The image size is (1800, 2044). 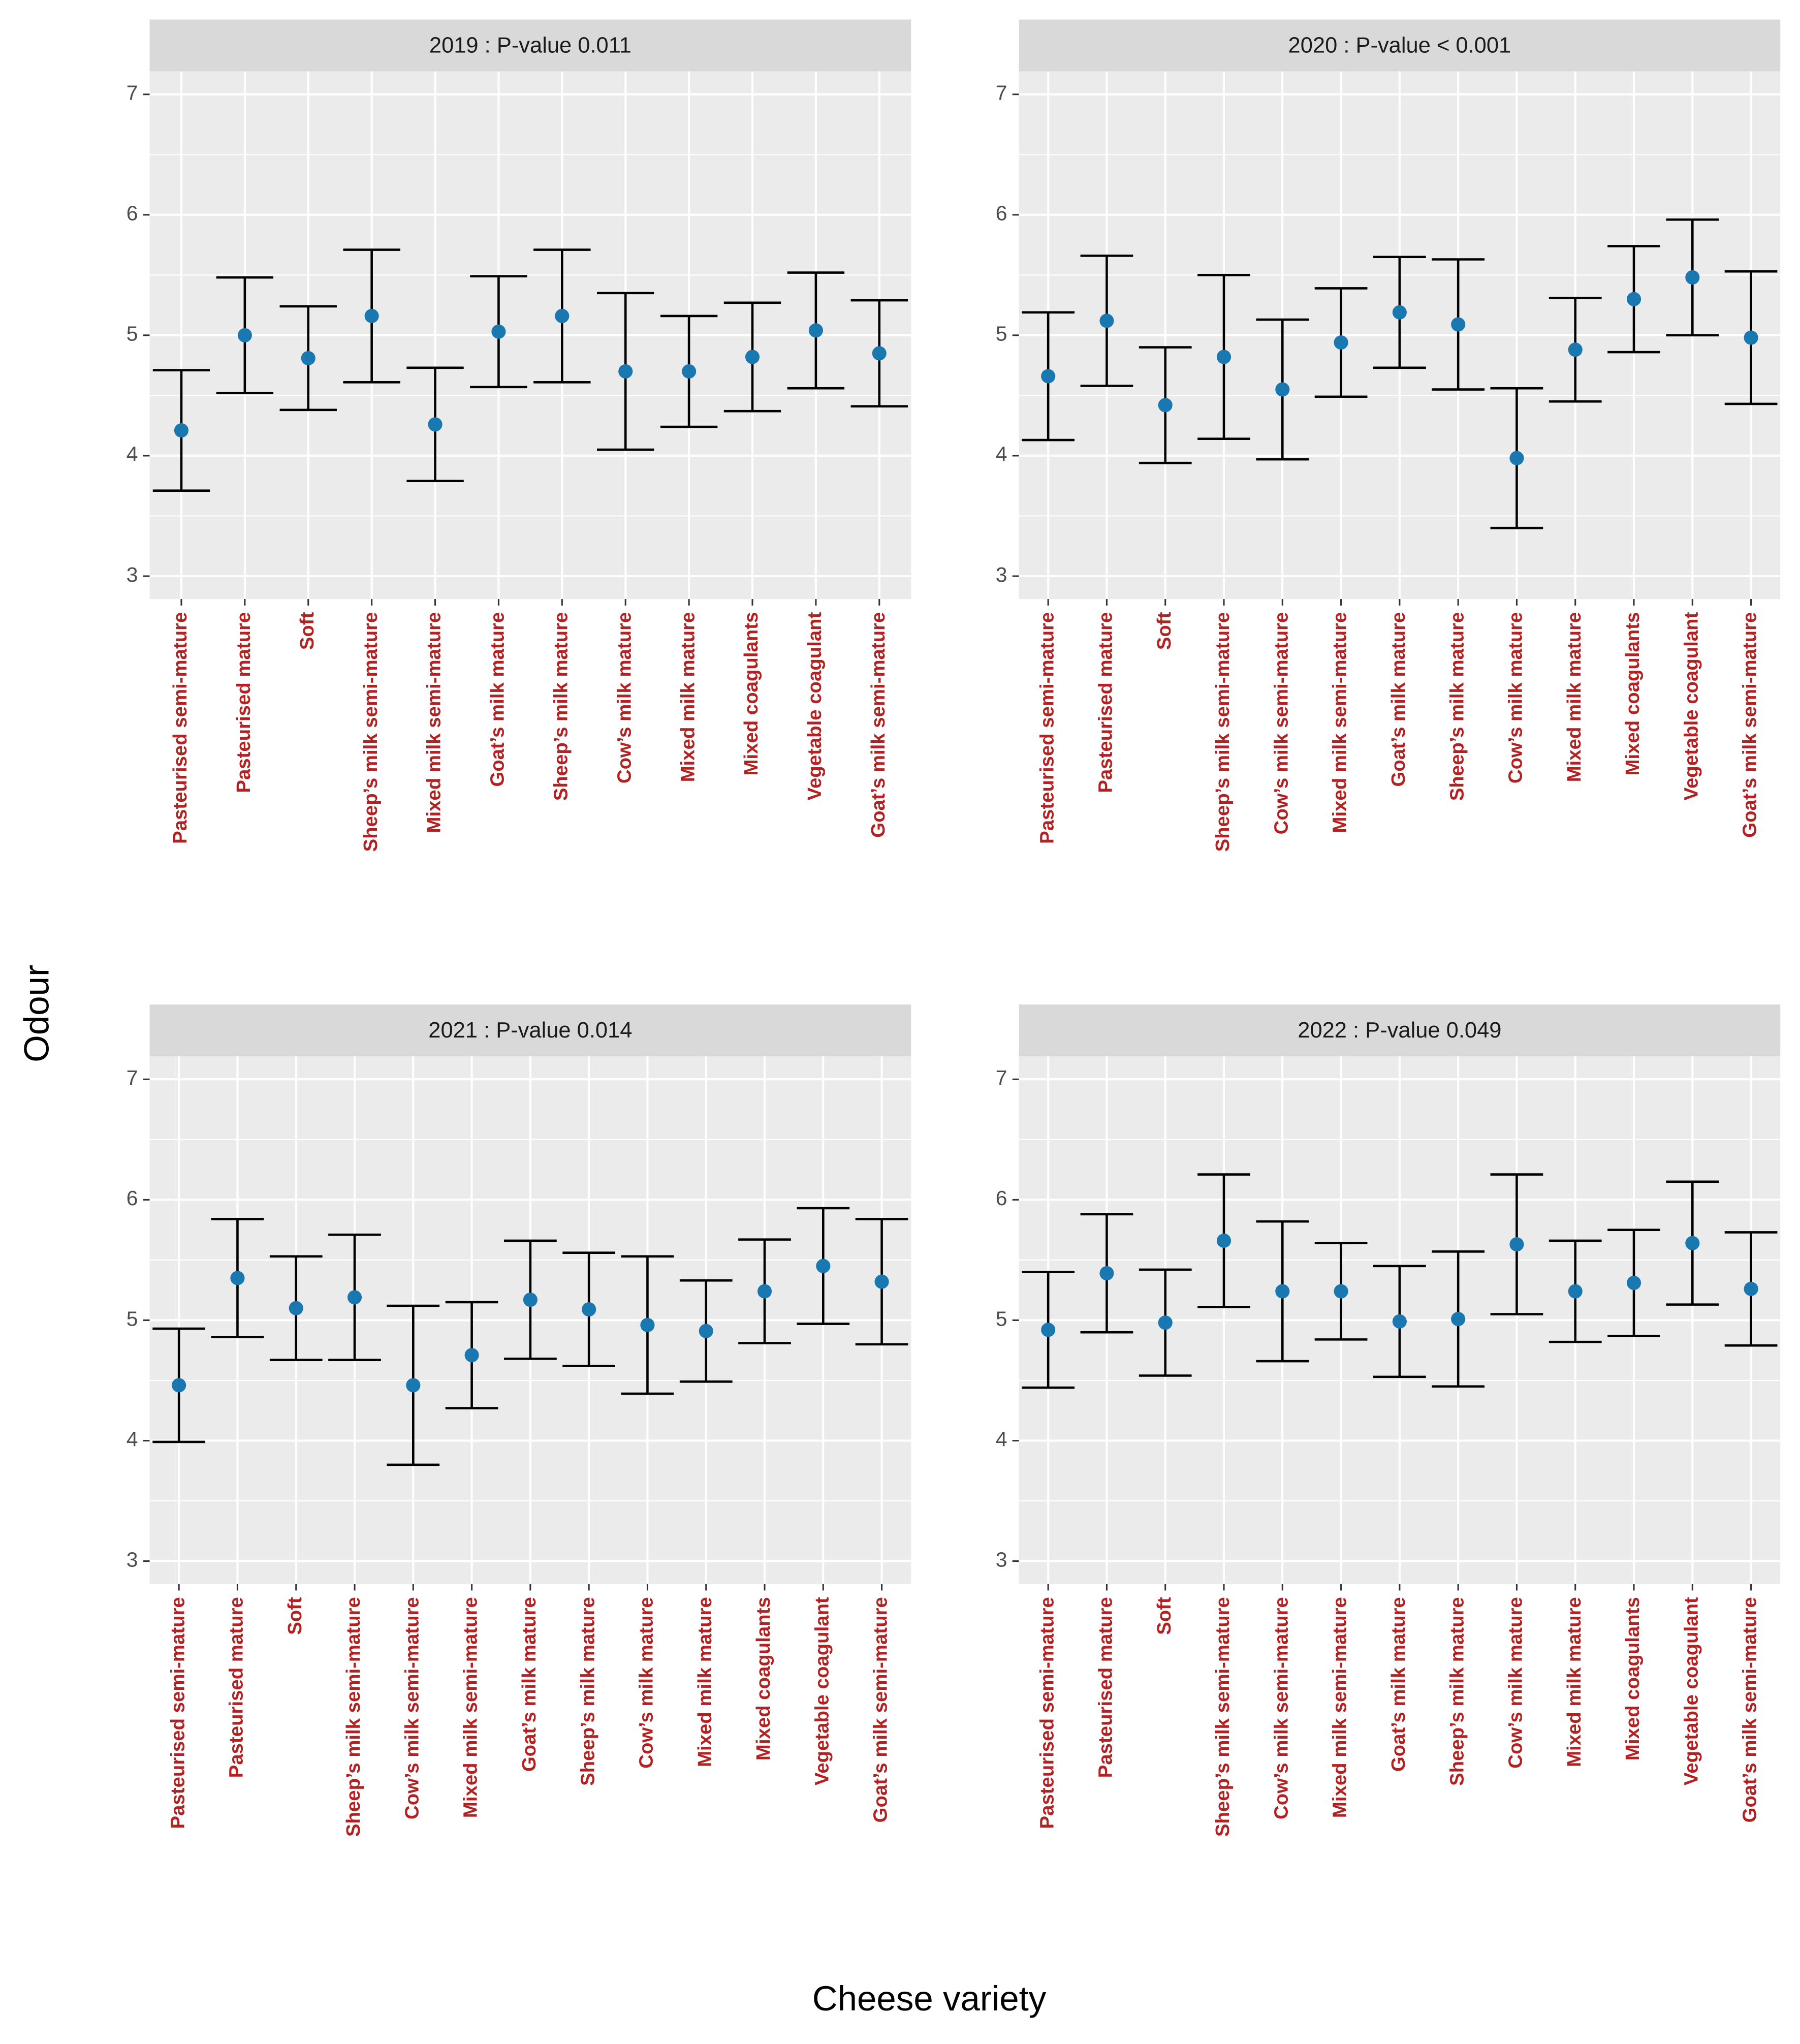 What do you see at coordinates (929, 1998) in the screenshot?
I see `x-axis-label: Cheese variety` at bounding box center [929, 1998].